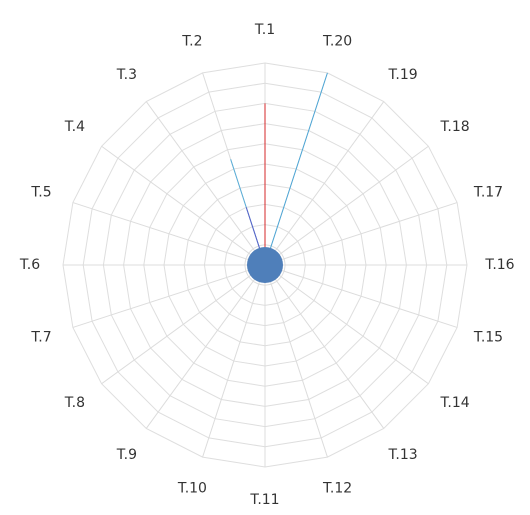 The height and width of the screenshot is (515, 530). Describe the element at coordinates (191, 42) in the screenshot. I see `axis-label-T-2: T.2` at that location.